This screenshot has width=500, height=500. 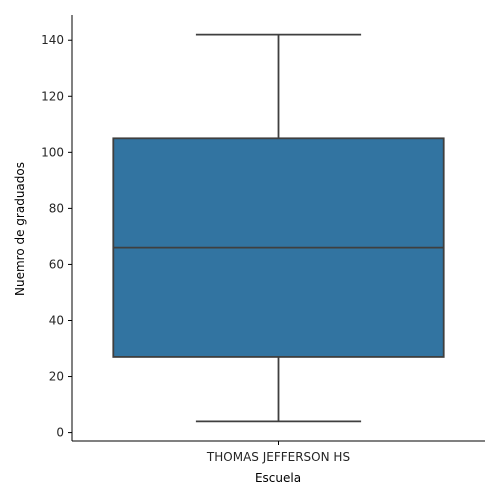 What do you see at coordinates (20, 229) in the screenshot?
I see `y-axis-label: Nuemro de graduados` at bounding box center [20, 229].